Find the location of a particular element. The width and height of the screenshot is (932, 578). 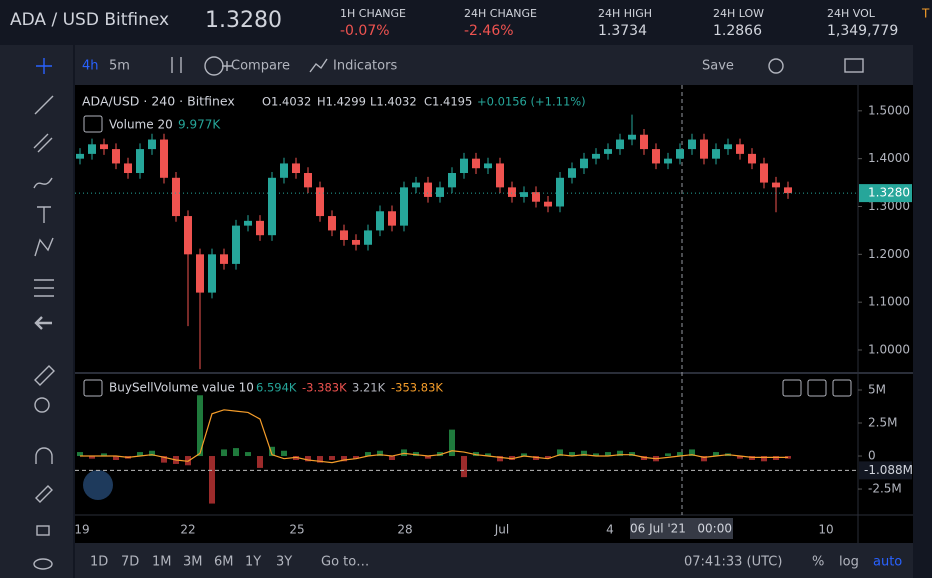

crosshair-icon is located at coordinates (44, 66).